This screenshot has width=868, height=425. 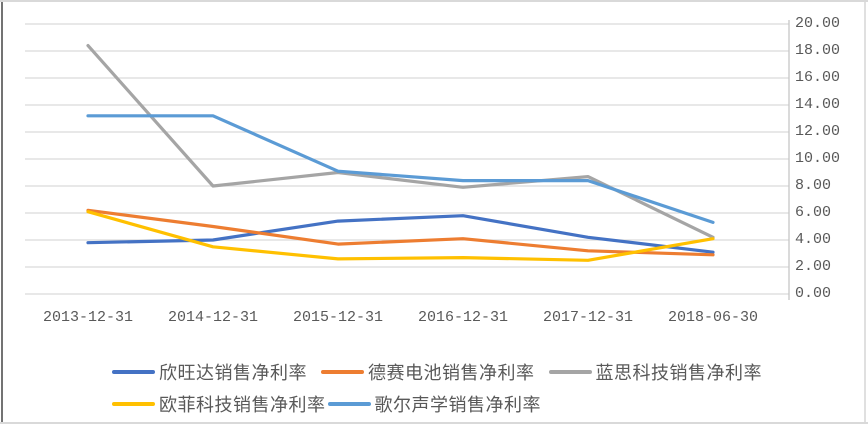 I want to click on legend-item: 欧菲科技销售净利率, so click(x=219, y=404).